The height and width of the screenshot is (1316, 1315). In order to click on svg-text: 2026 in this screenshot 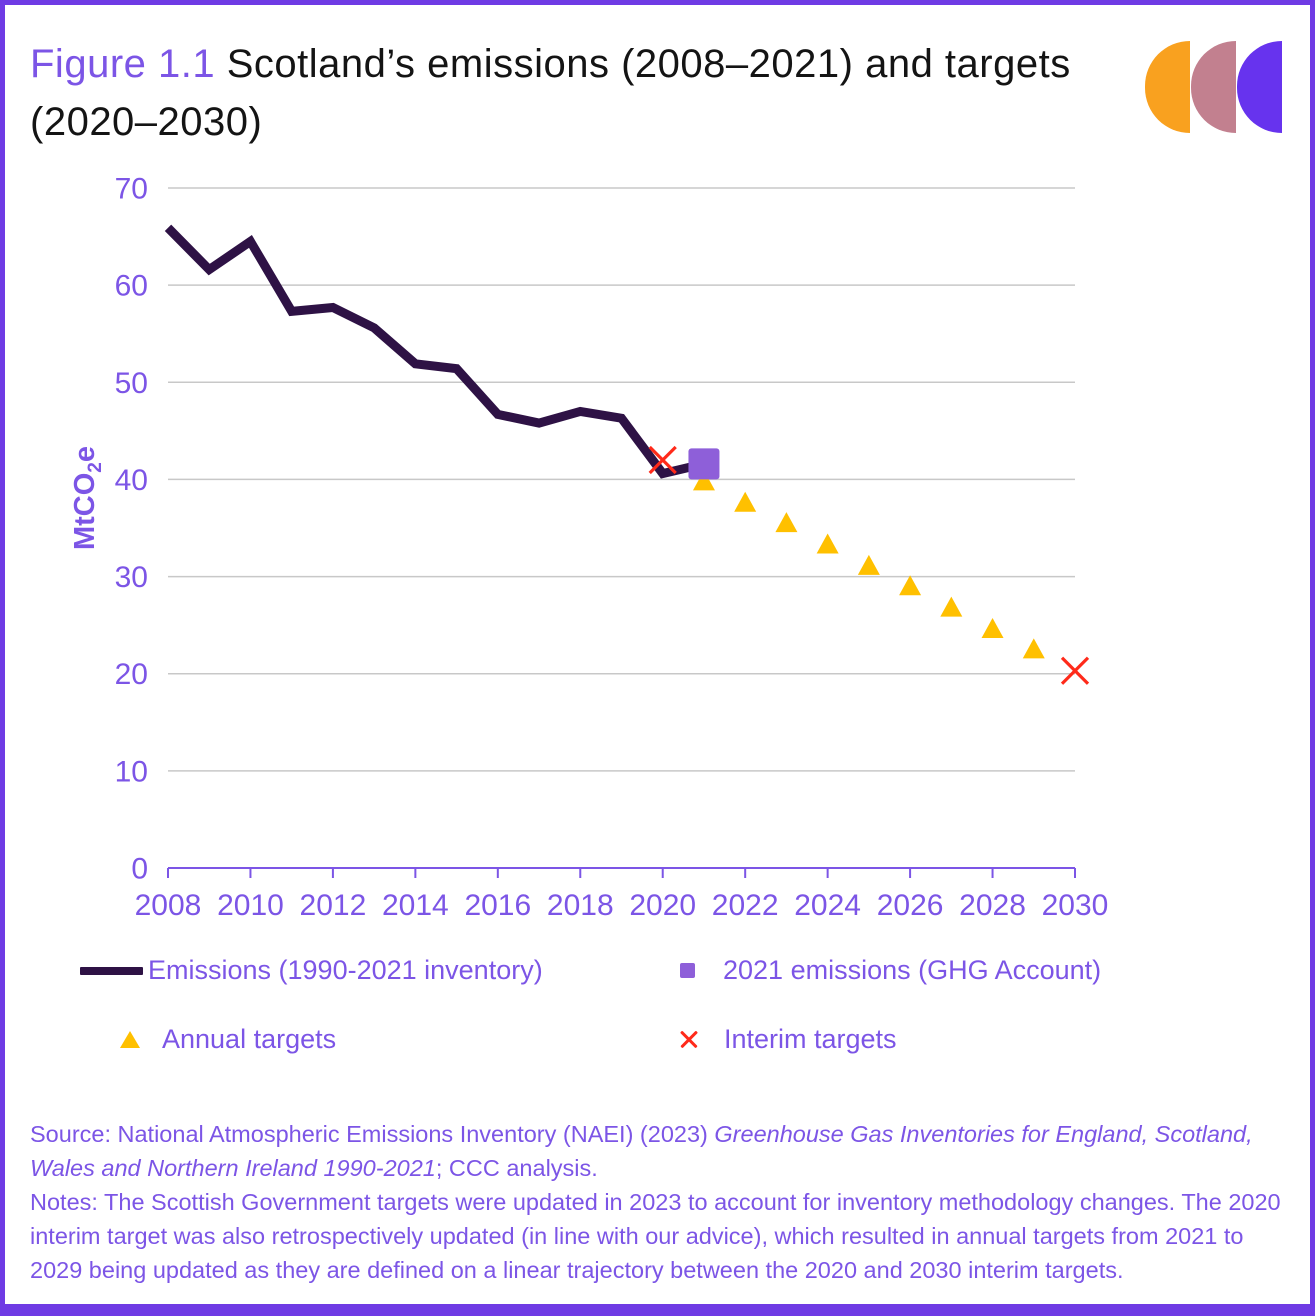, I will do `click(910, 905)`.